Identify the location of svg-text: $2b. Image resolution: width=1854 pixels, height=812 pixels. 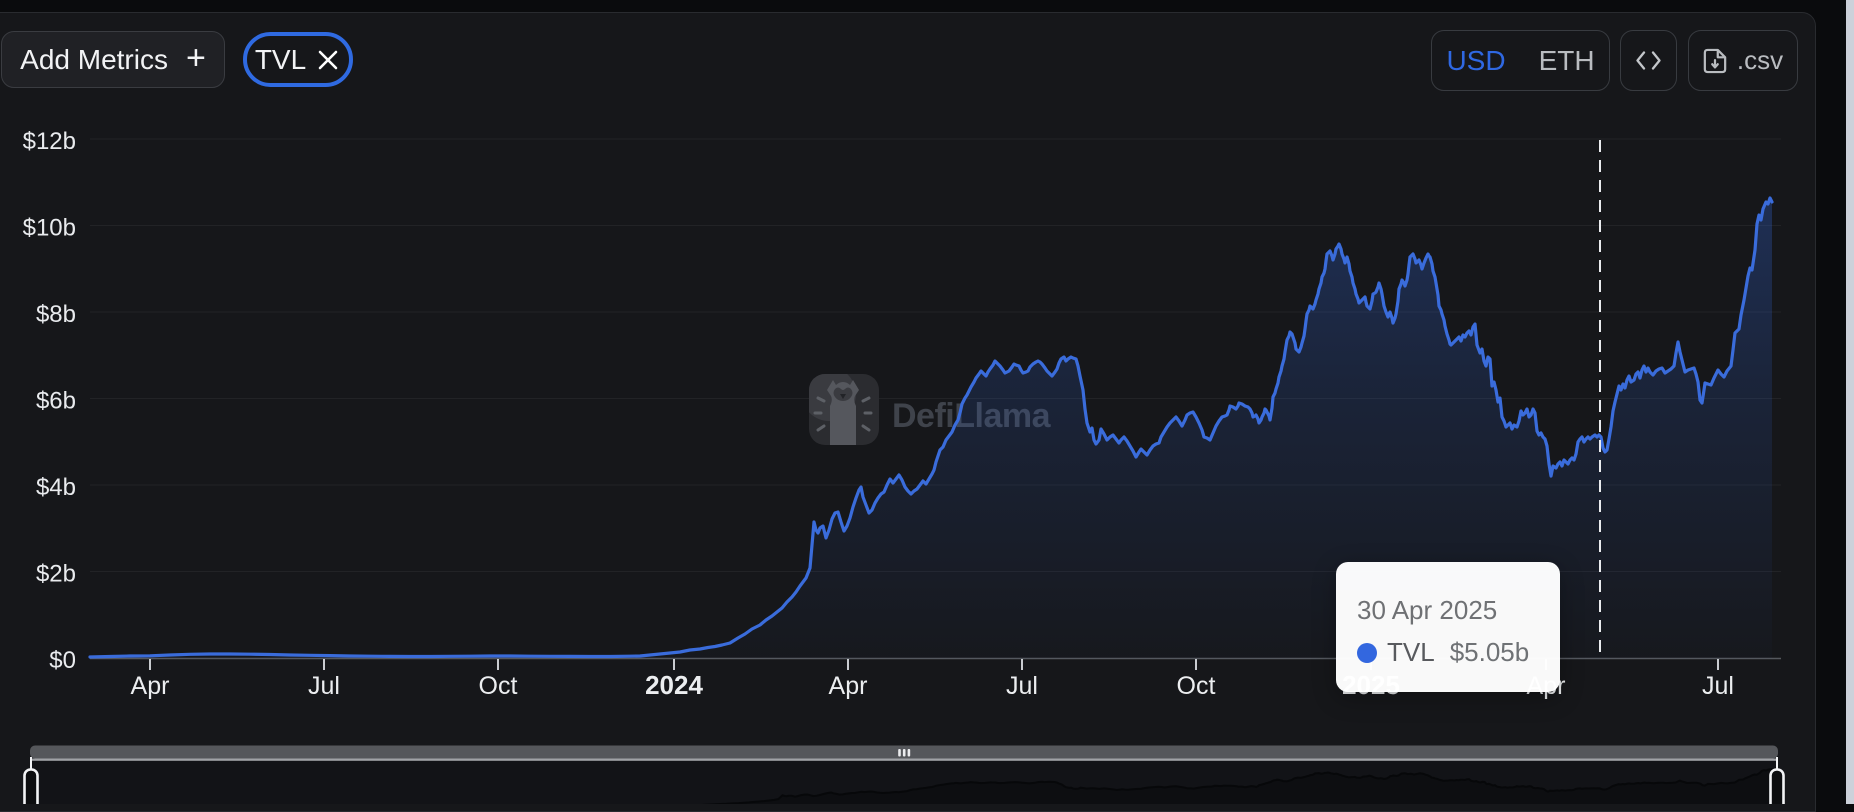
(56, 574).